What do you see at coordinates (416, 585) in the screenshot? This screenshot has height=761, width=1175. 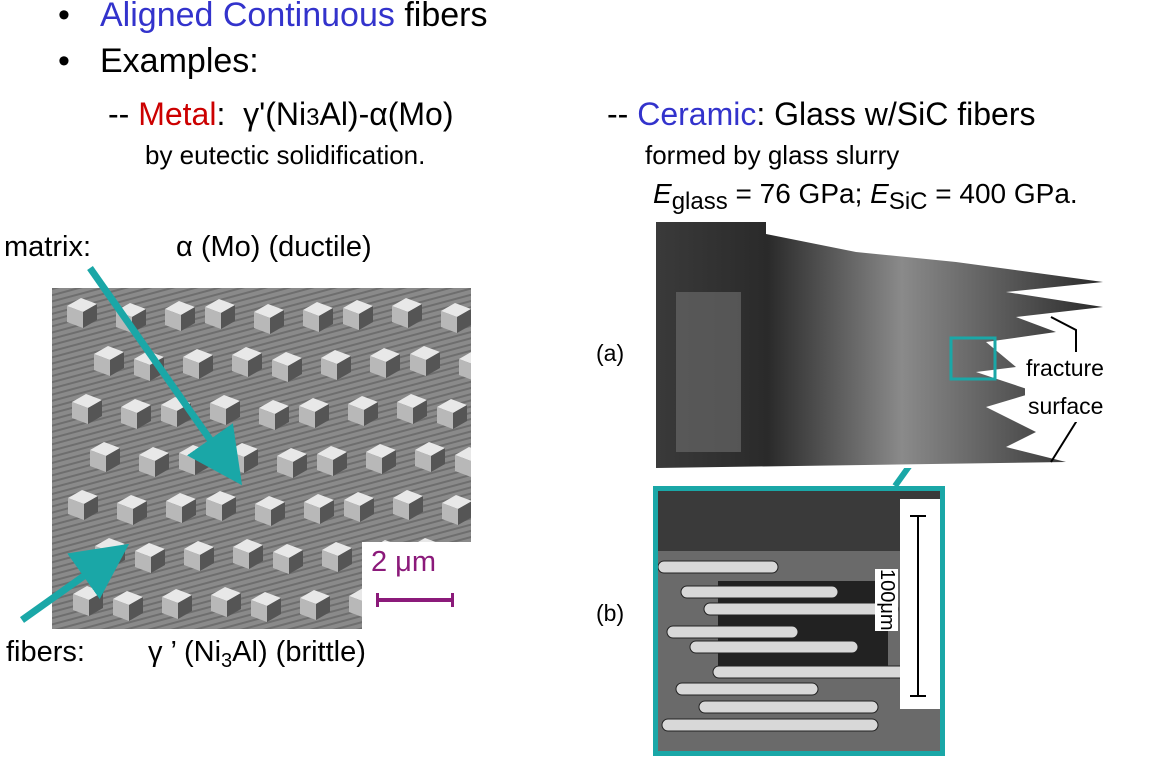 I see `scale-bar-box: 2 μm` at bounding box center [416, 585].